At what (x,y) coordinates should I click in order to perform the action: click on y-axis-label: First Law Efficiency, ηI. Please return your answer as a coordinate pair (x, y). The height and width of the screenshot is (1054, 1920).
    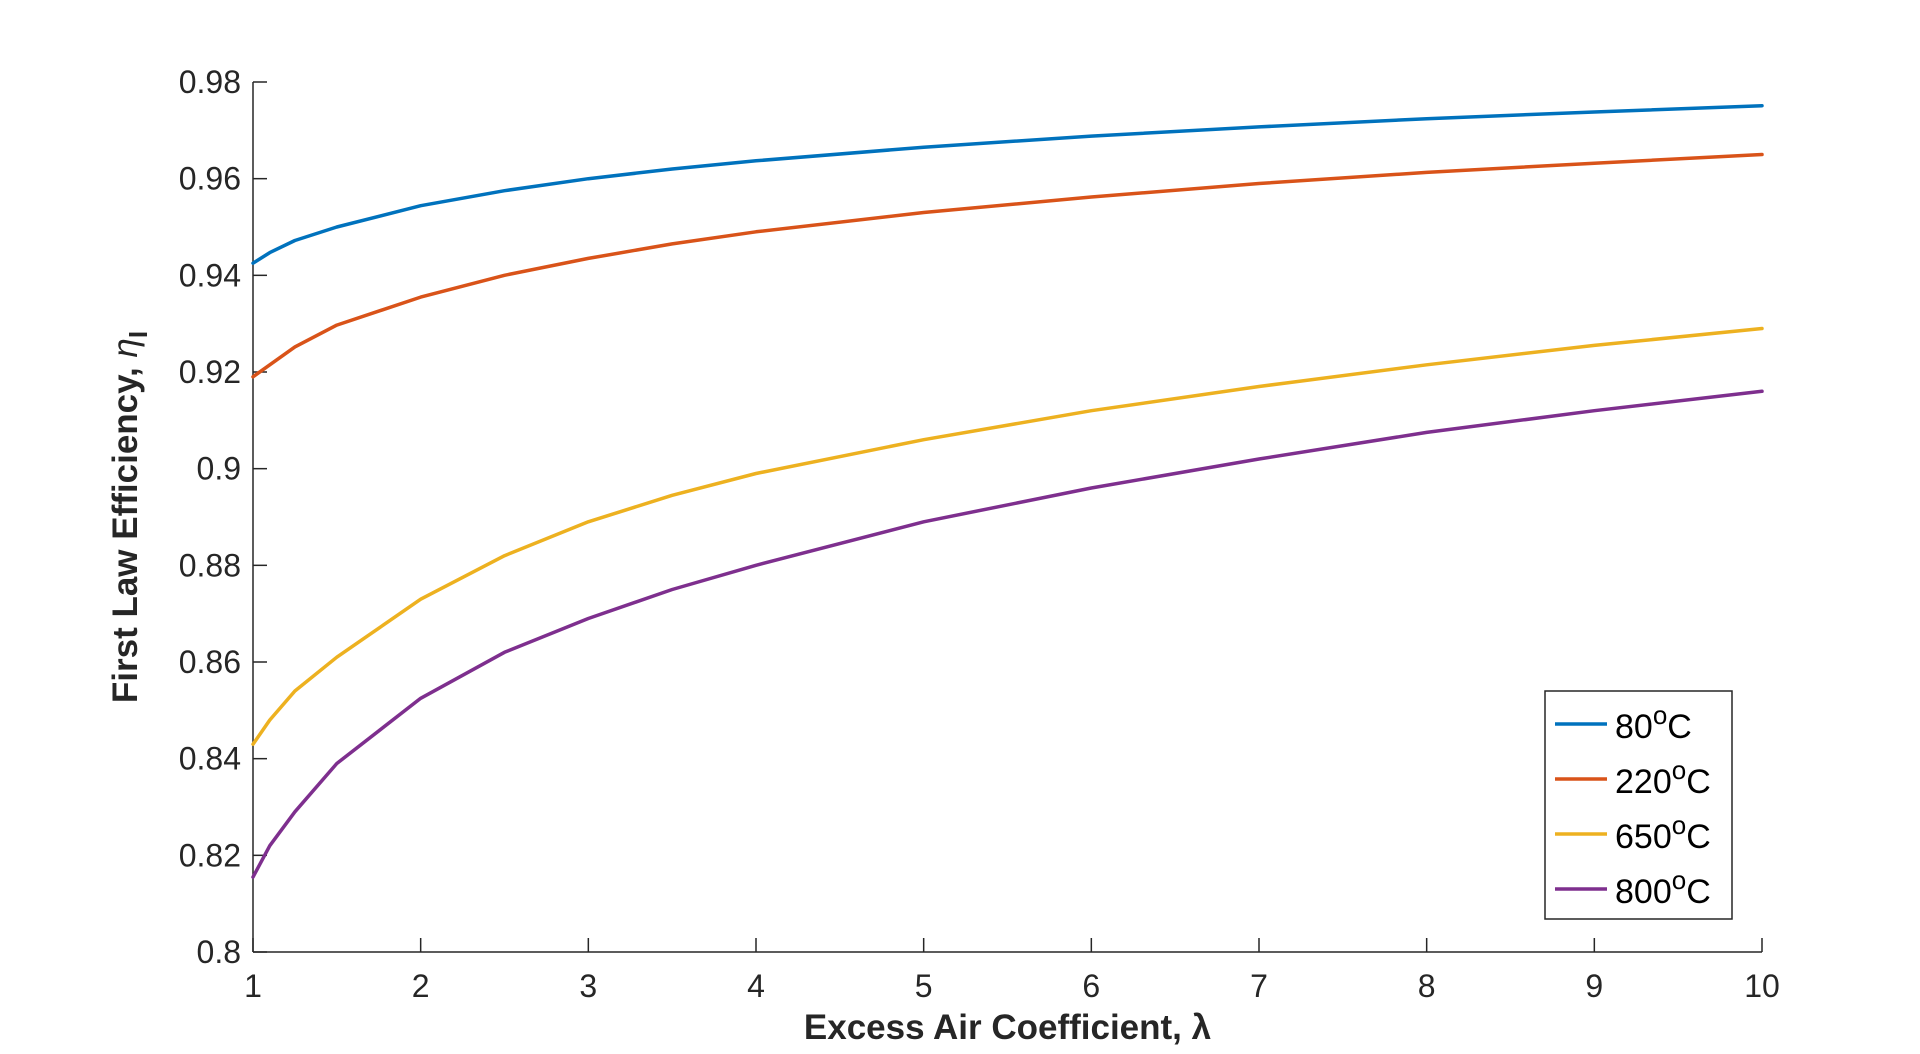
    Looking at the image, I should click on (129, 517).